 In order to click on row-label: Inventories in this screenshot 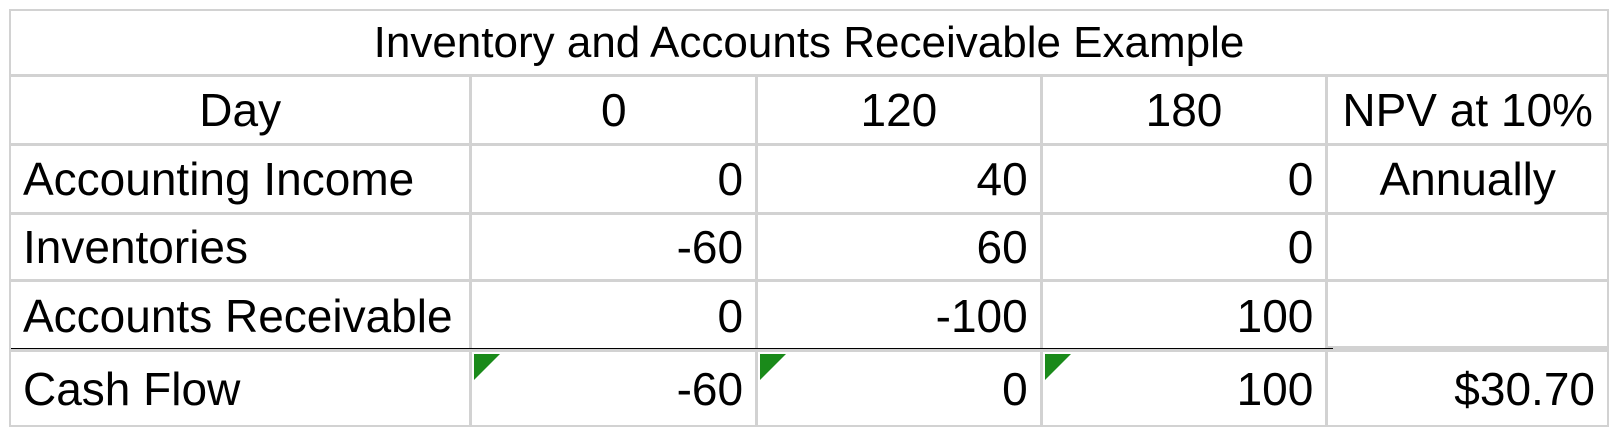, I will do `click(136, 247)`.